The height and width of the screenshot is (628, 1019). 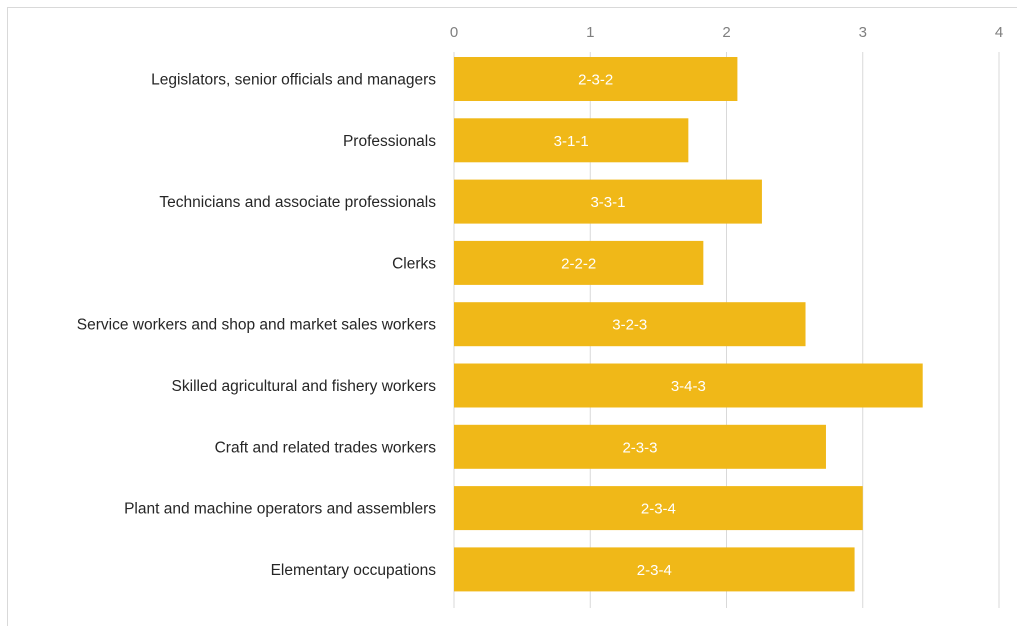 I want to click on bar-data-label: 3-1-1, so click(x=571, y=141).